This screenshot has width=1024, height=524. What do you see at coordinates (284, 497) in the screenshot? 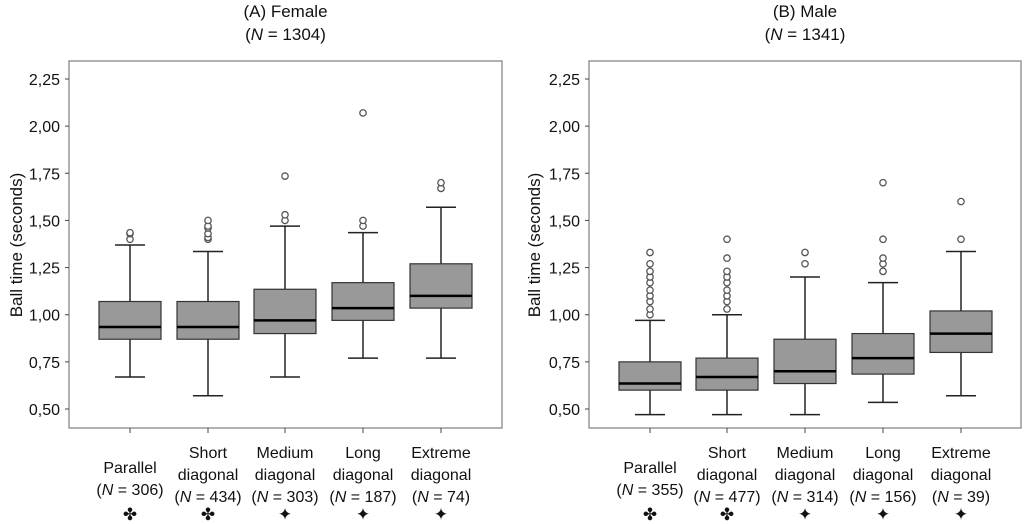
I see `category-n-label: (N = 303)` at bounding box center [284, 497].